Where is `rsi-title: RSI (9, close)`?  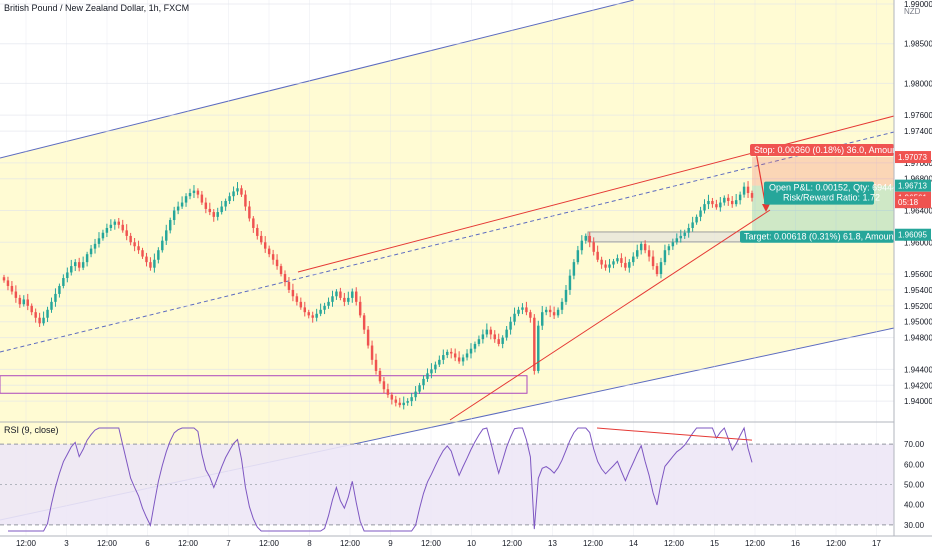
rsi-title: RSI (9, close) is located at coordinates (31, 430).